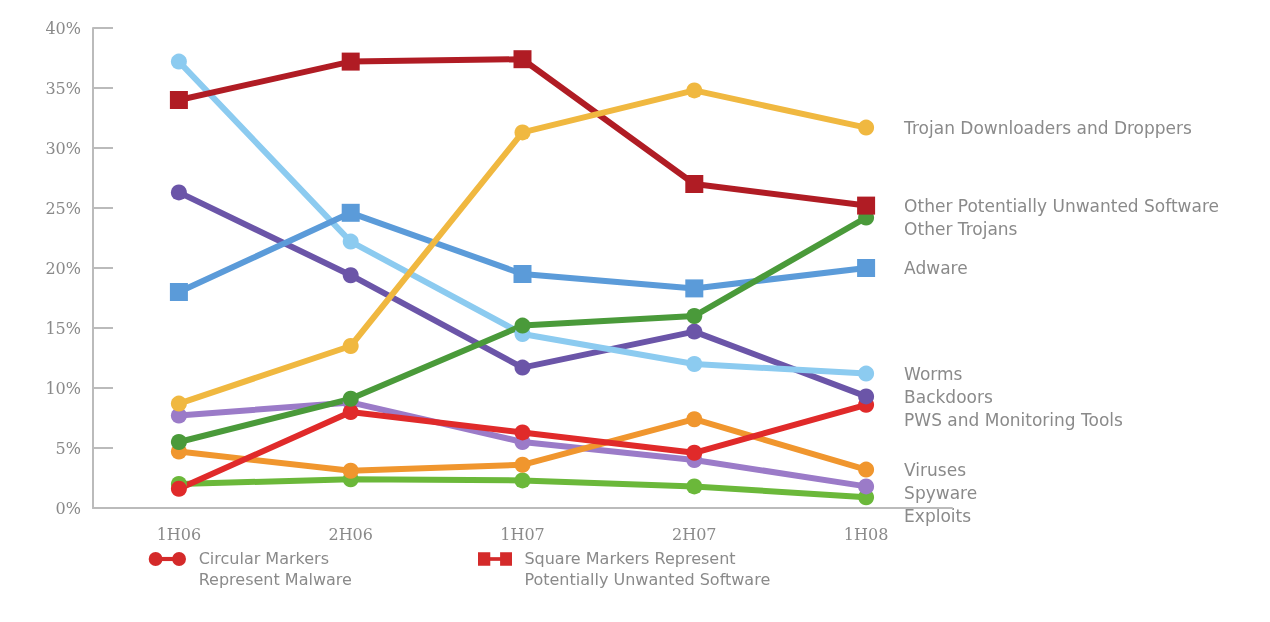  What do you see at coordinates (1048, 127) in the screenshot?
I see `series-label: Trojan Downloaders and Droppers` at bounding box center [1048, 127].